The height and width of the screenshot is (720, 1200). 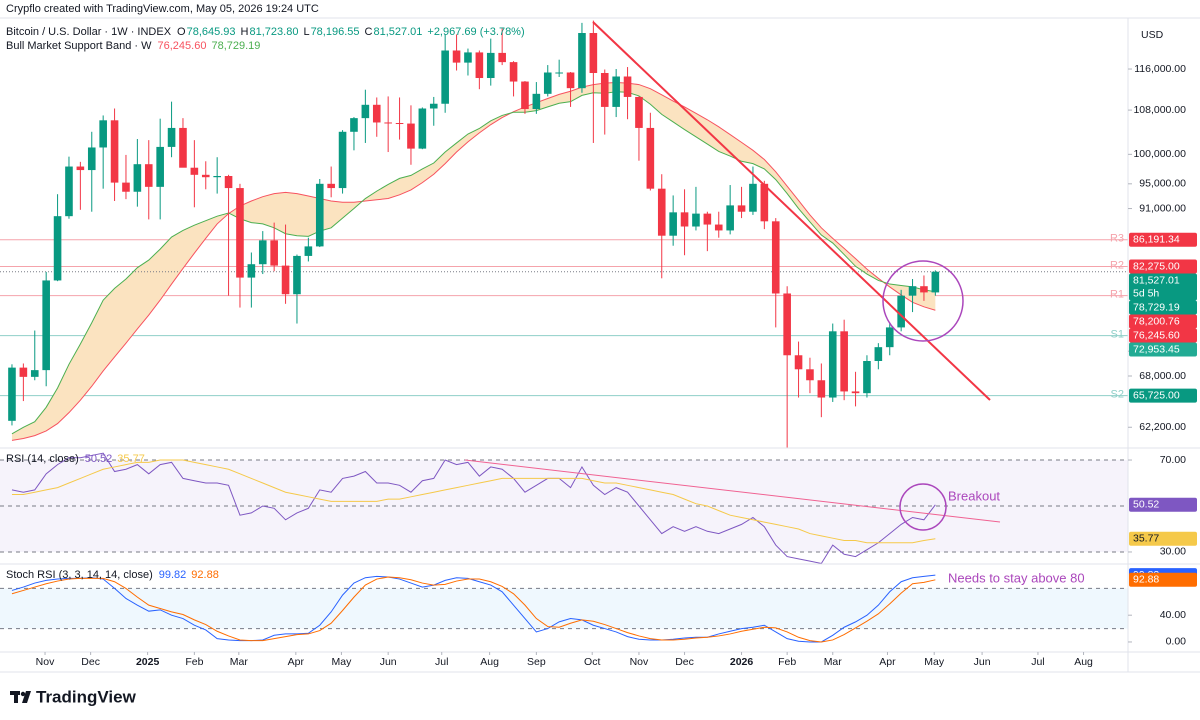 What do you see at coordinates (1156, 266) in the screenshot?
I see `price-tag-label: 82,275.00` at bounding box center [1156, 266].